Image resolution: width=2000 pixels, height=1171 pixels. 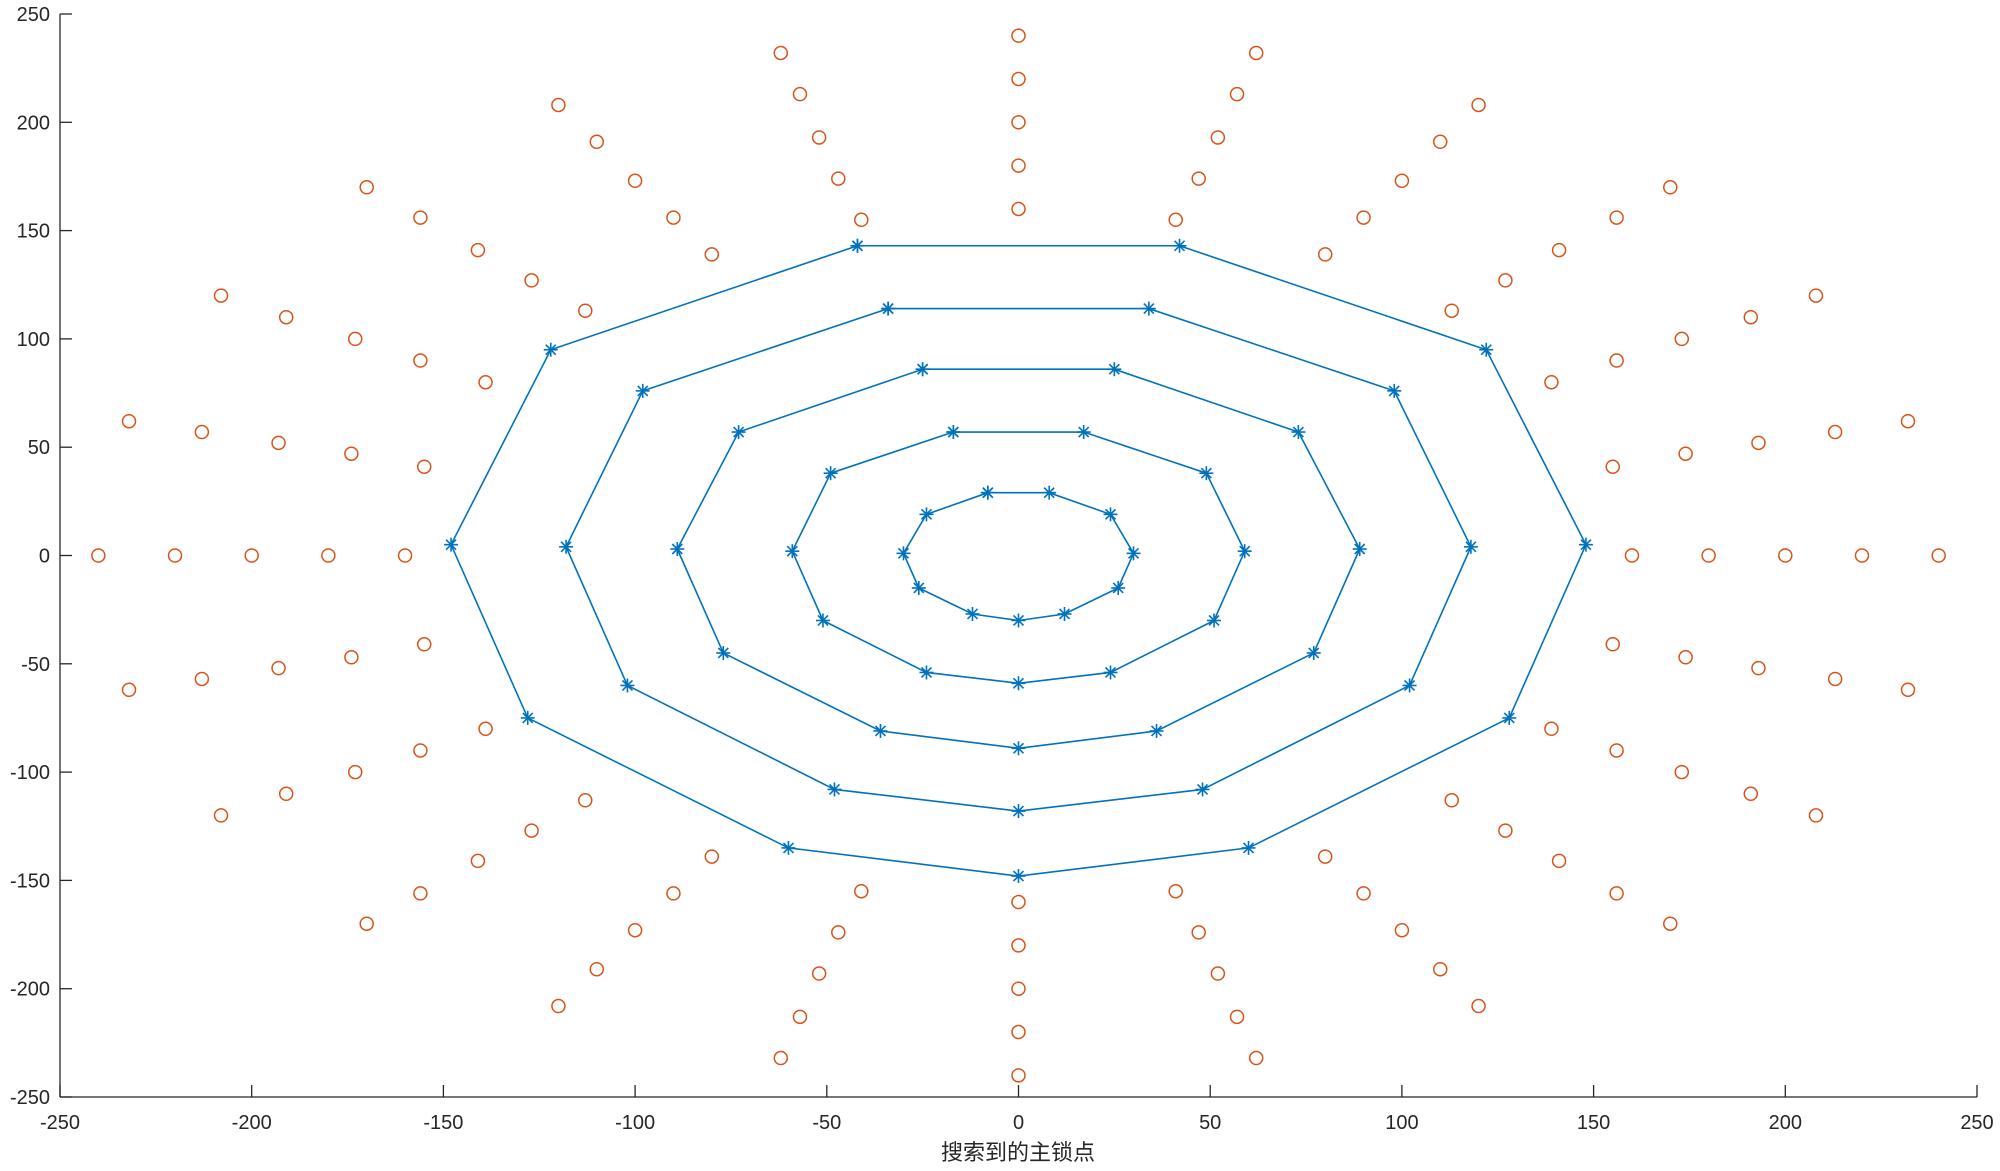 What do you see at coordinates (30, 1098) in the screenshot?
I see `y-tick-label: -250` at bounding box center [30, 1098].